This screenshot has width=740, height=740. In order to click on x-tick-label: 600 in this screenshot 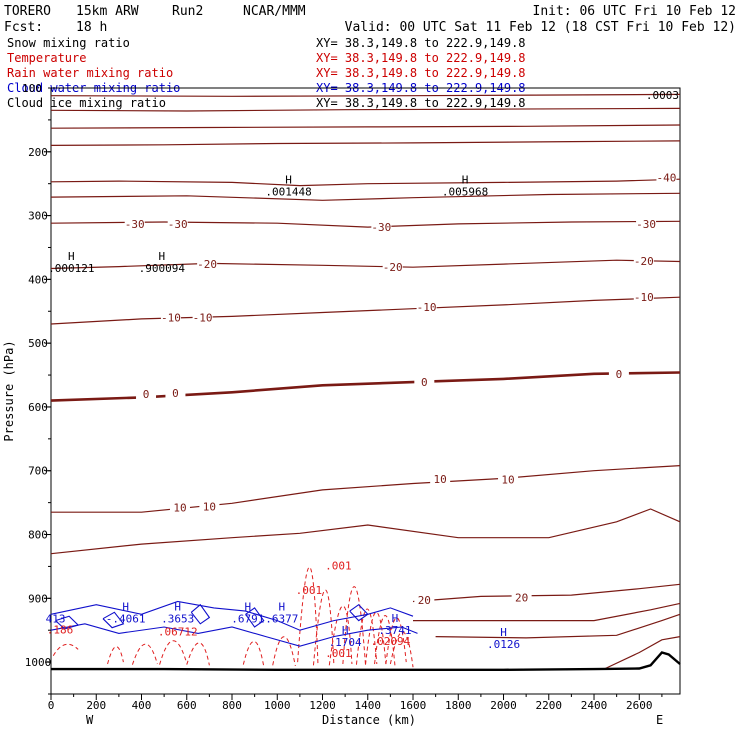, I will do `click(187, 705)`.